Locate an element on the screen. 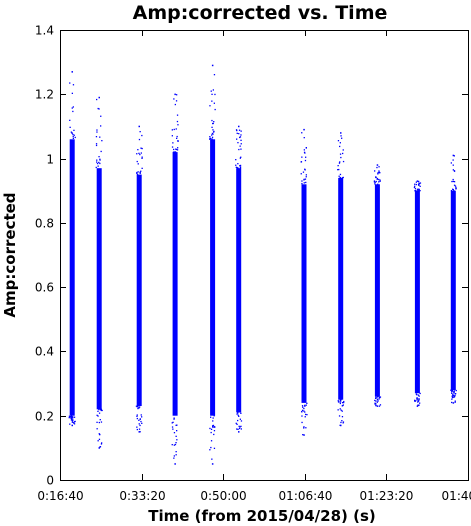  y-axis-label: Amp:corrected is located at coordinates (10, 254).